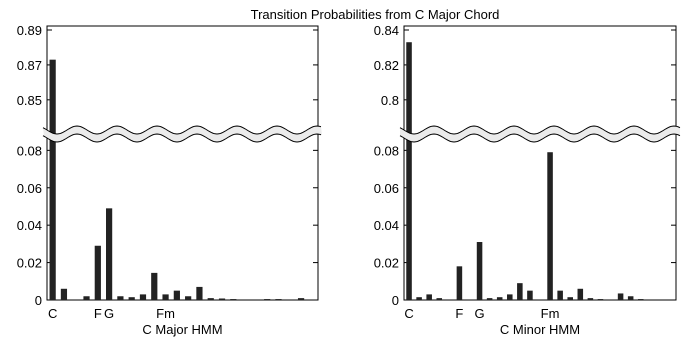  I want to click on y-tick-label: 0.87, so click(29, 65).